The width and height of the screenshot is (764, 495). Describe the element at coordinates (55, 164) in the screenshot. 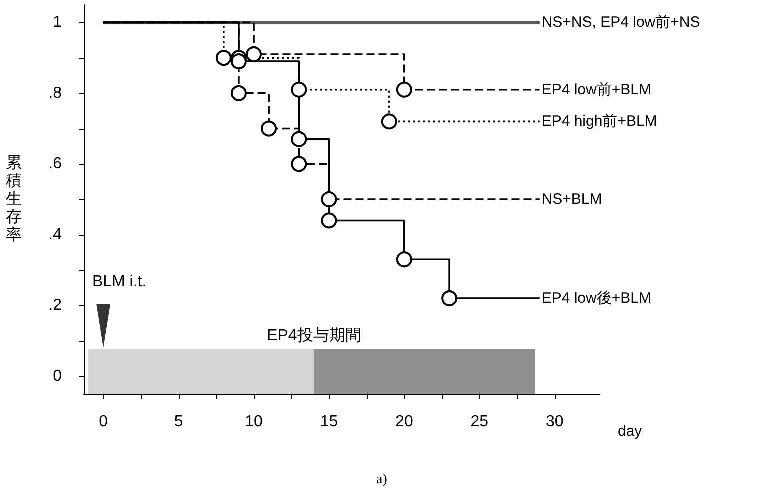

I see `y-tick-label: .6` at that location.